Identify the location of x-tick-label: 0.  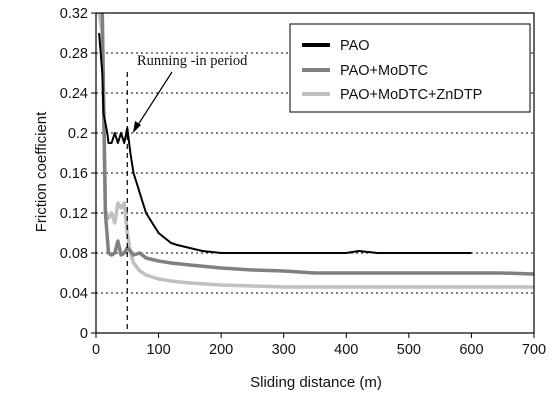
(96, 350).